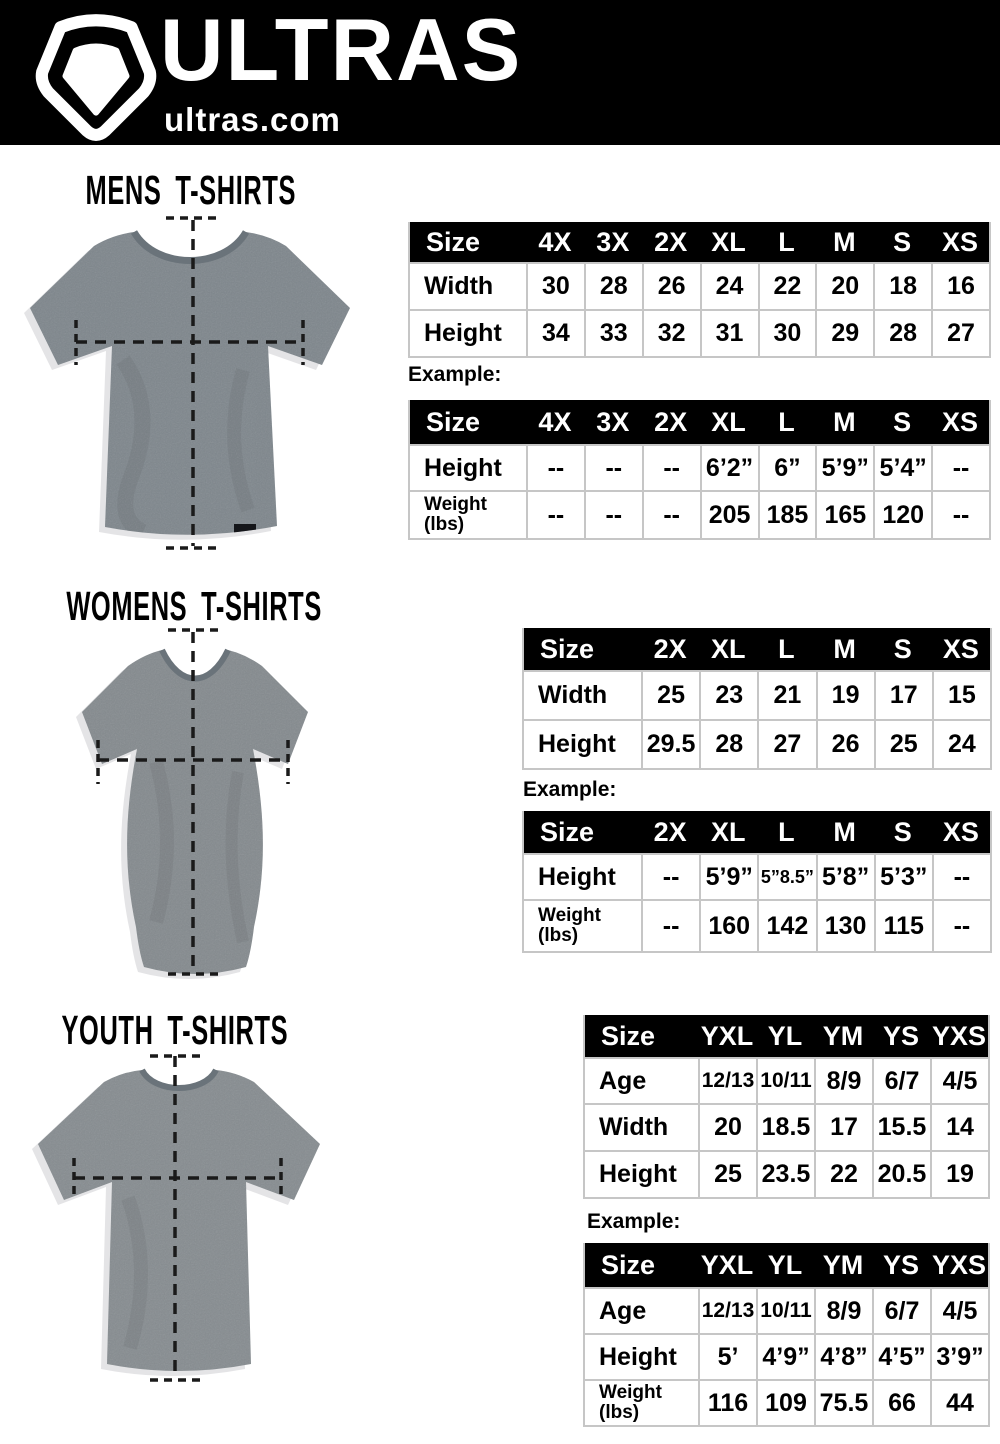 This screenshot has width=1000, height=1444. What do you see at coordinates (786, 514) in the screenshot?
I see `size-value-cell: 185` at bounding box center [786, 514].